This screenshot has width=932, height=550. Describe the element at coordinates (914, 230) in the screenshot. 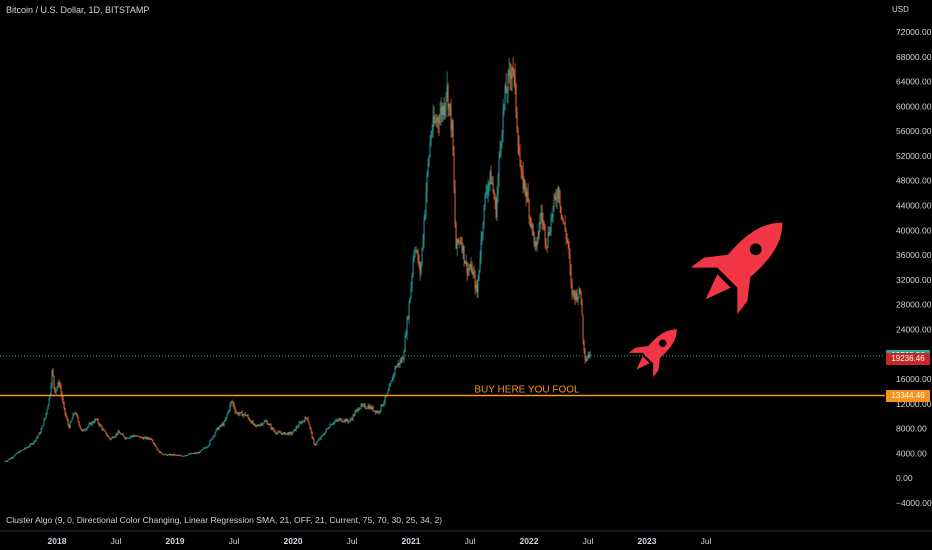

I see `y-tick-label: 40000.00` at that location.